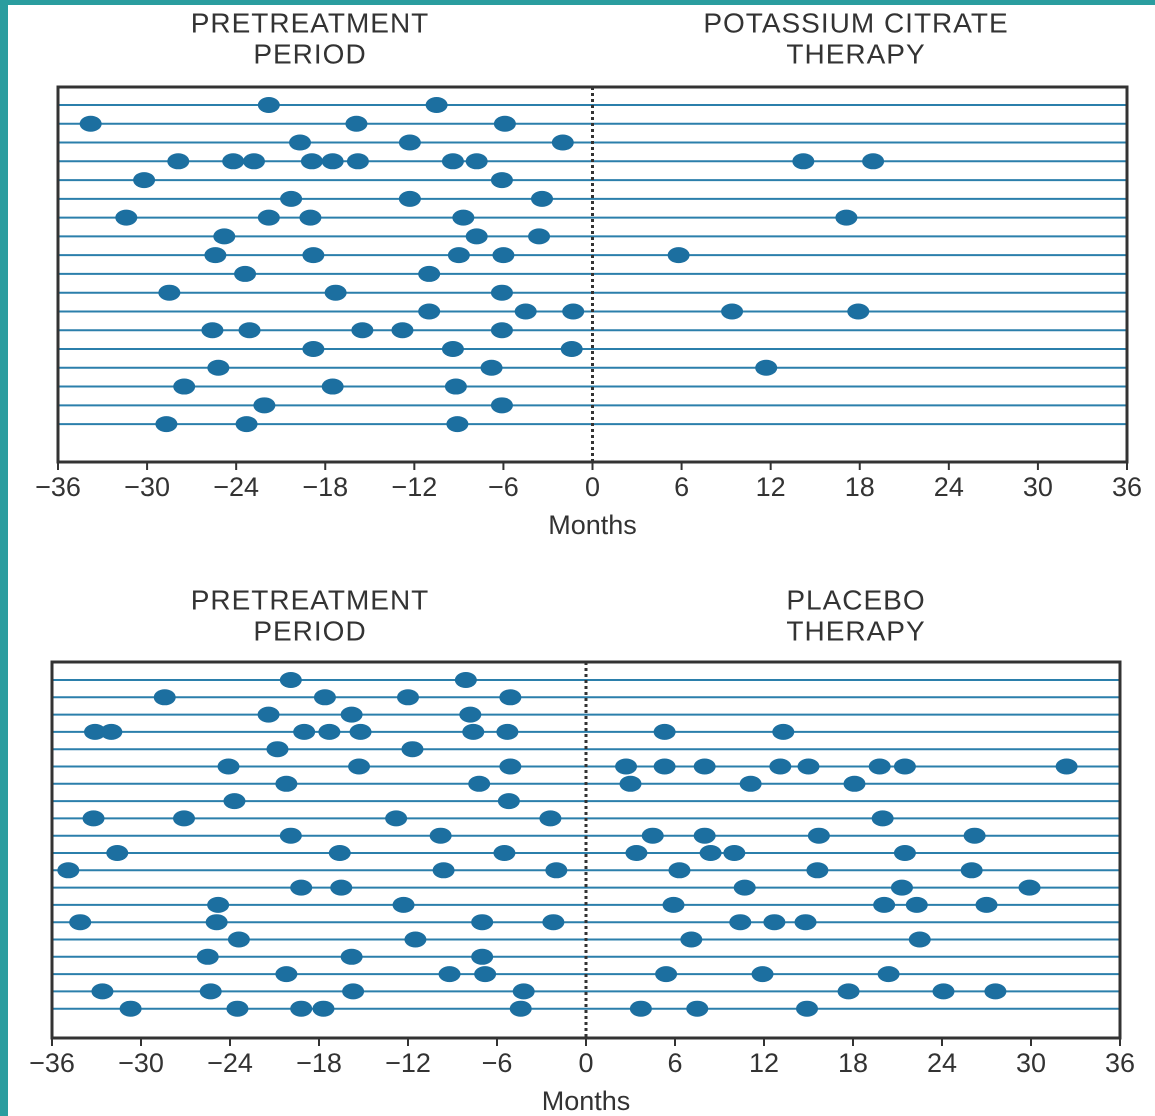 The image size is (1155, 1116). What do you see at coordinates (325, 487) in the screenshot?
I see `x-tick-label: −18` at bounding box center [325, 487].